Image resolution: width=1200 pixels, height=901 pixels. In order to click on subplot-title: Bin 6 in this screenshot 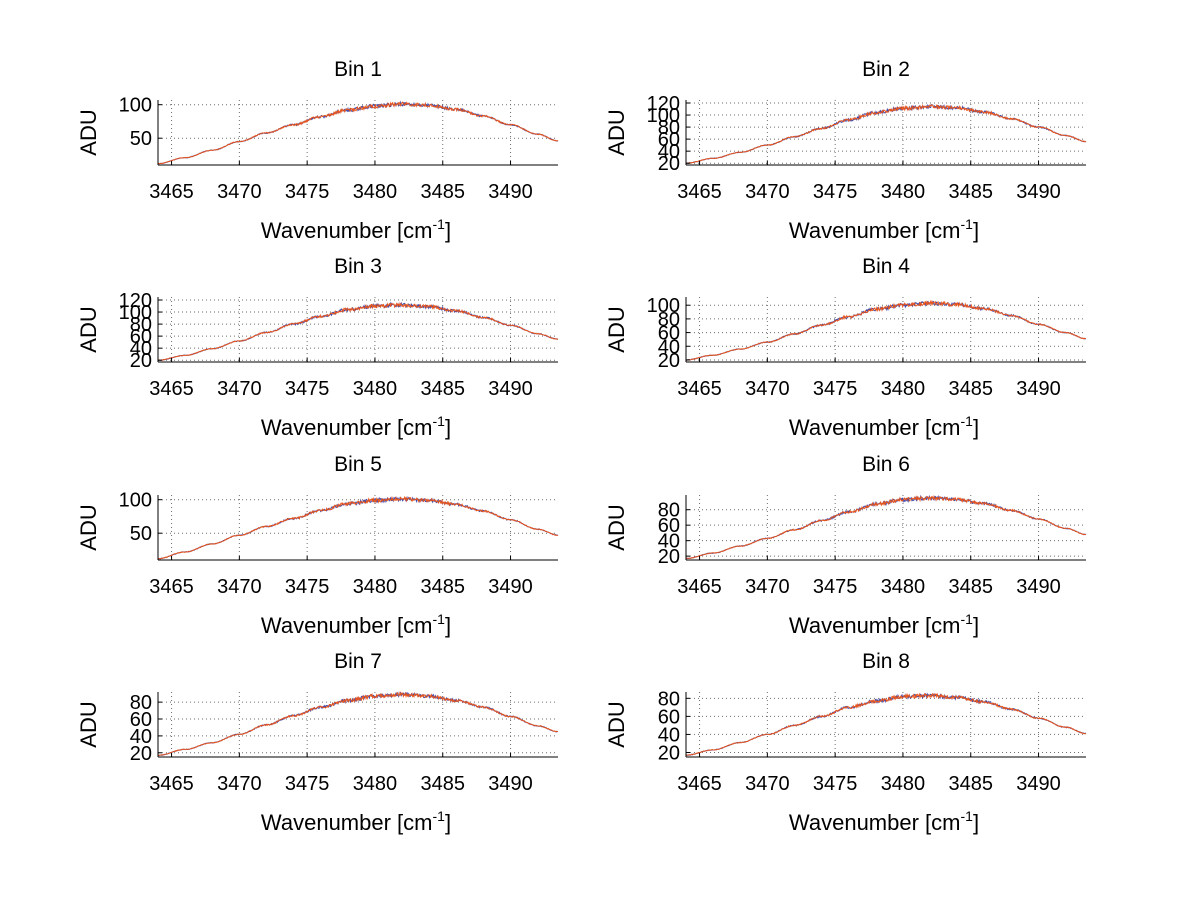, I will do `click(886, 464)`.